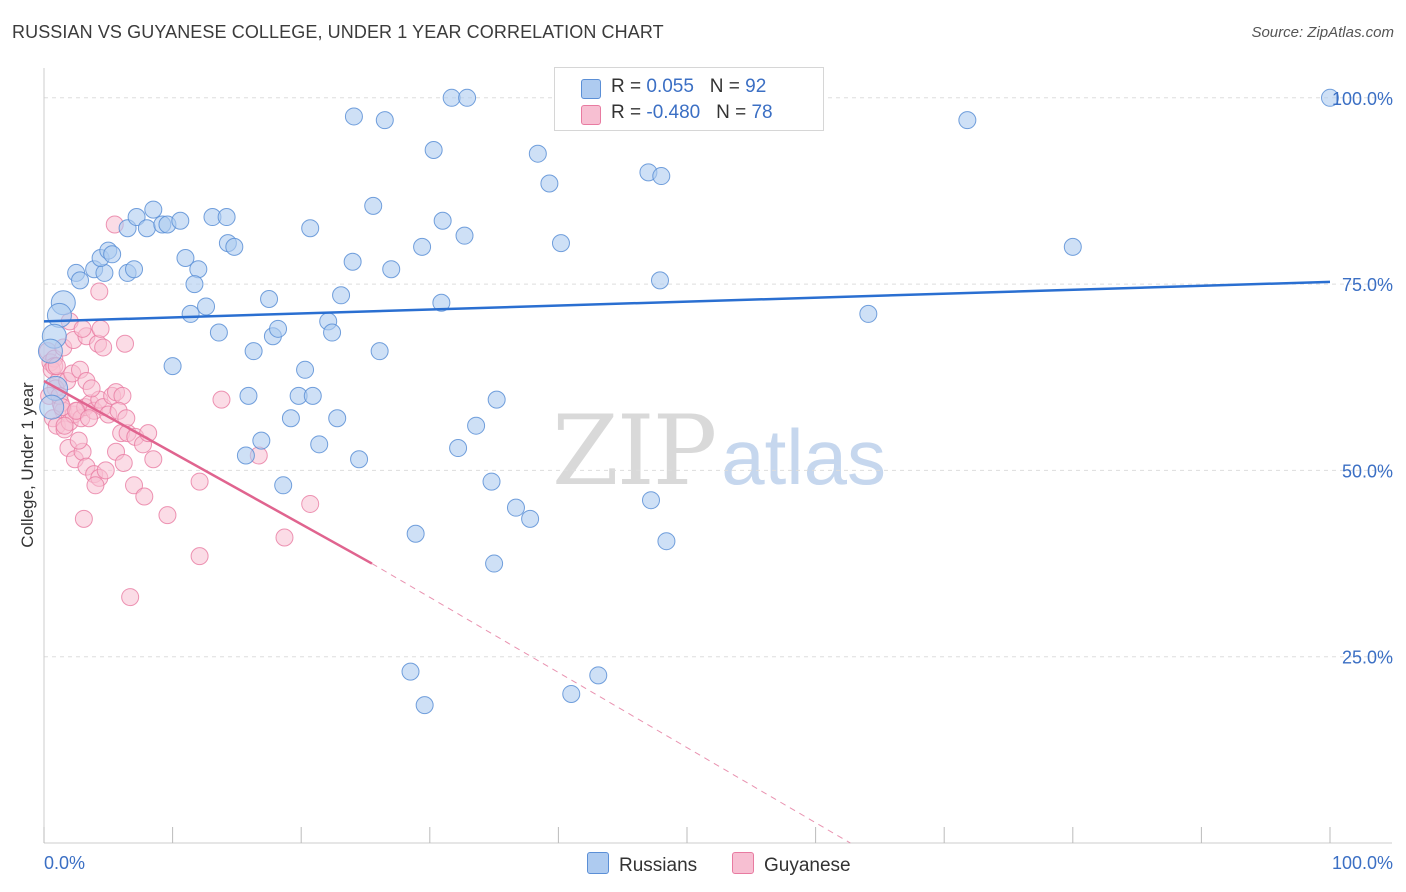  Describe the element at coordinates (591, 115) in the screenshot. I see `guyanese-swatch` at that location.